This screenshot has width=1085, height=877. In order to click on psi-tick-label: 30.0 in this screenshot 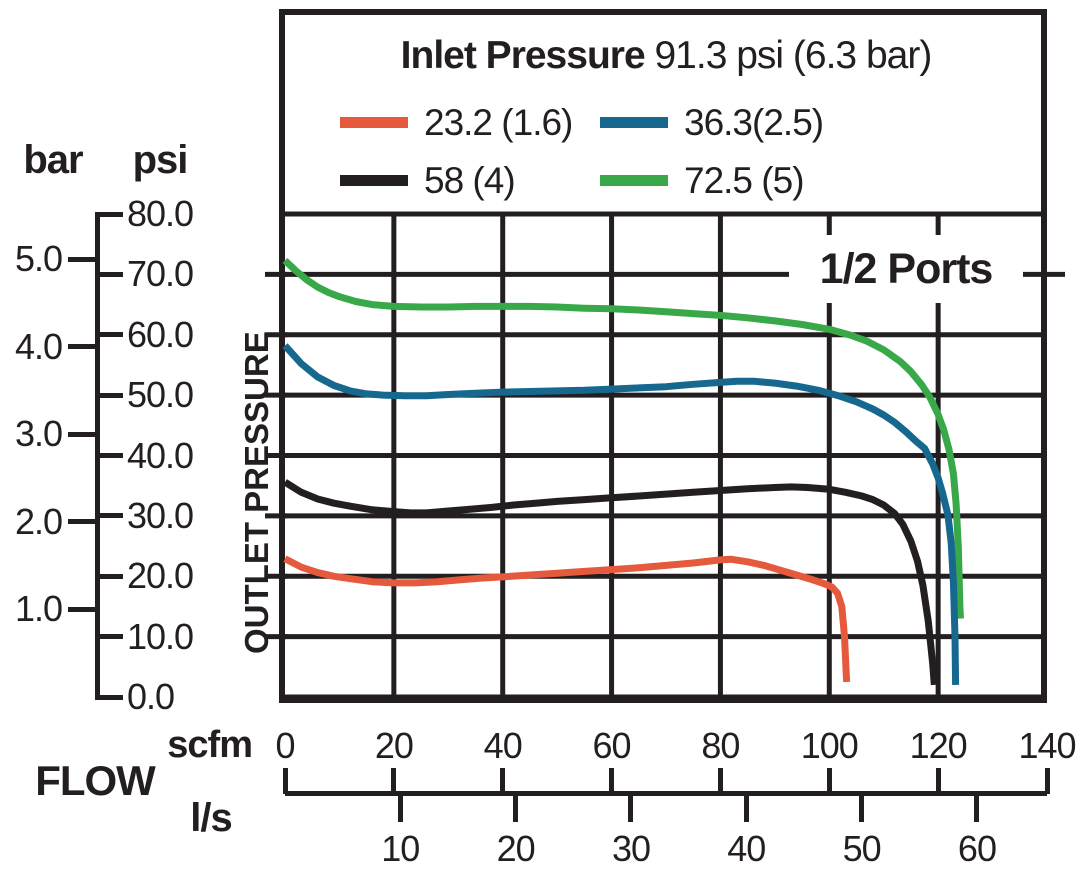, I will do `click(160, 515)`.